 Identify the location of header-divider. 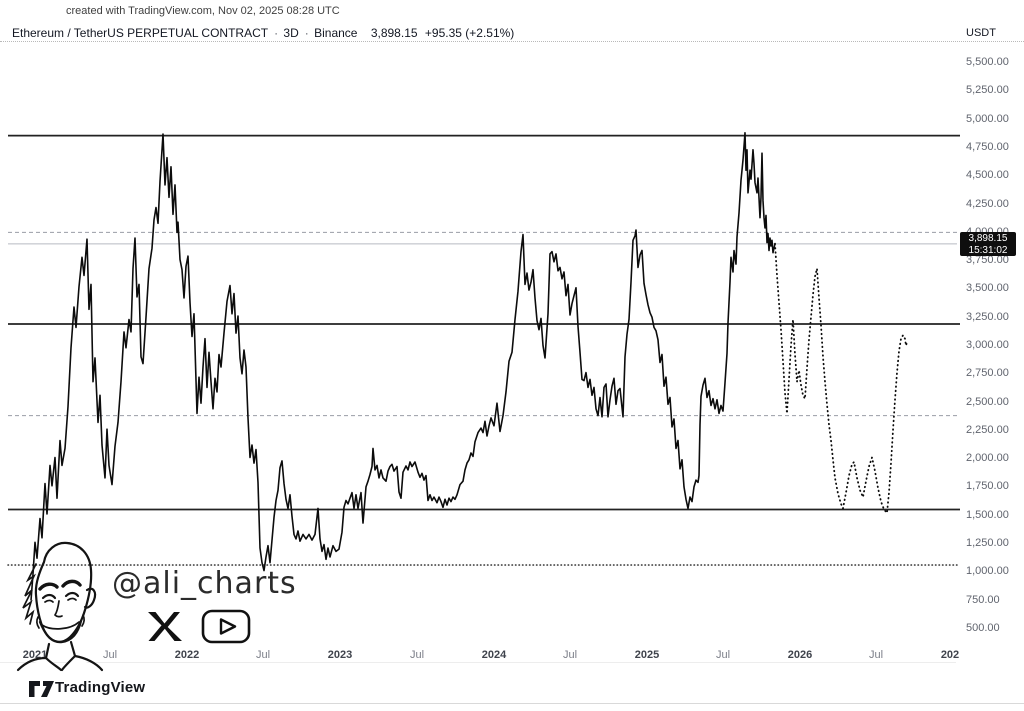
(512, 41).